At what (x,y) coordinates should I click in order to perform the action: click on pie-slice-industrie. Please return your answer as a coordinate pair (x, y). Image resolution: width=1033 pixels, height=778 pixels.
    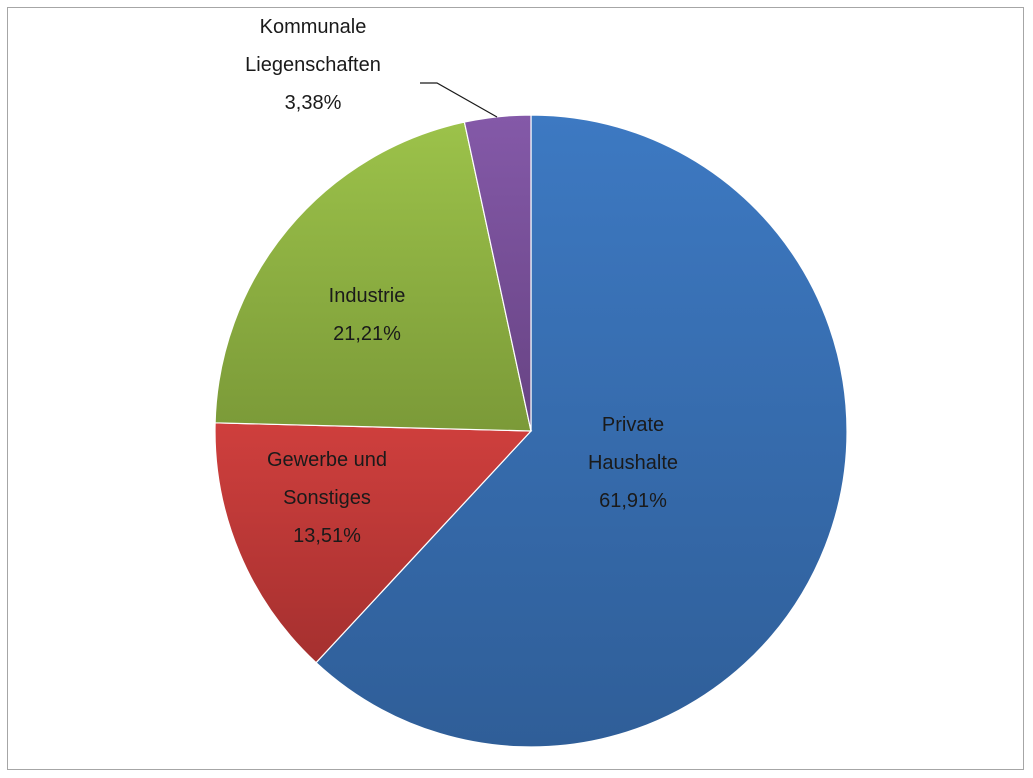
    Looking at the image, I should click on (373, 276).